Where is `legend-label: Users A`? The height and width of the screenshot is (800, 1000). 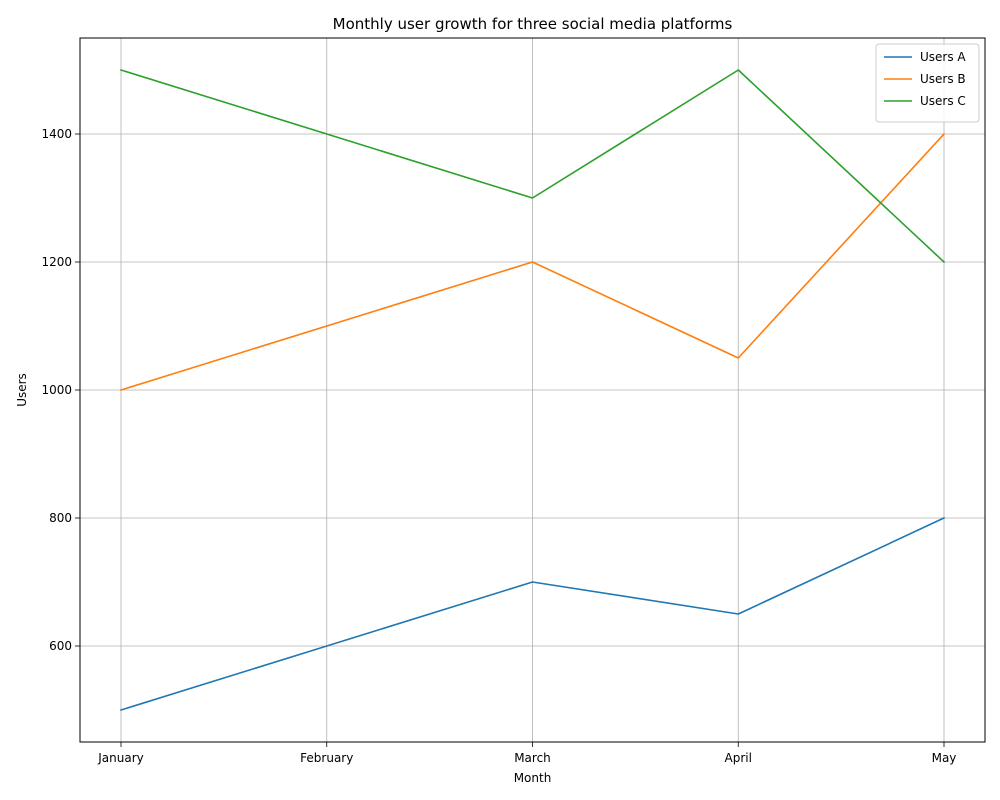 legend-label: Users A is located at coordinates (943, 57).